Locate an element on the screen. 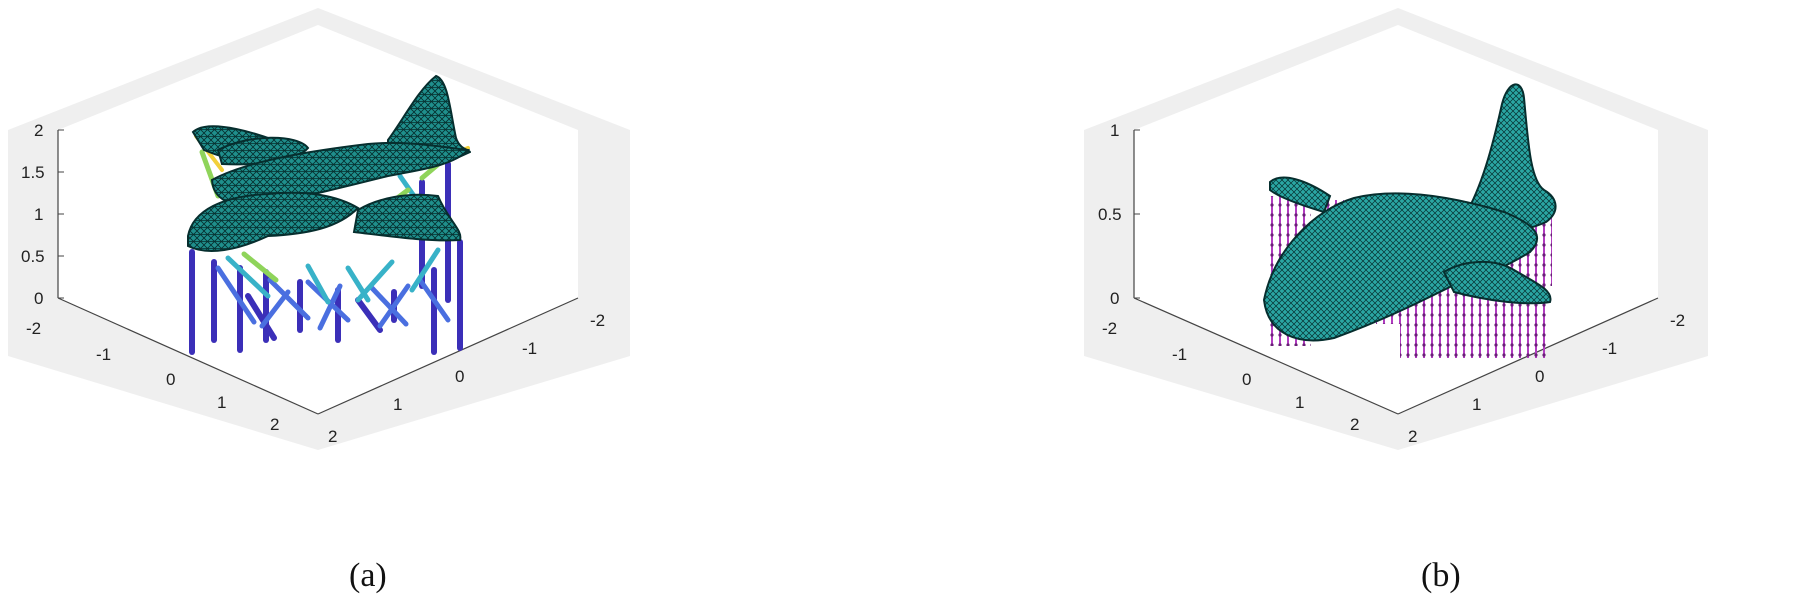 This screenshot has height=613, width=1813. right-axis-tick-b-4: 2 is located at coordinates (1412, 436).